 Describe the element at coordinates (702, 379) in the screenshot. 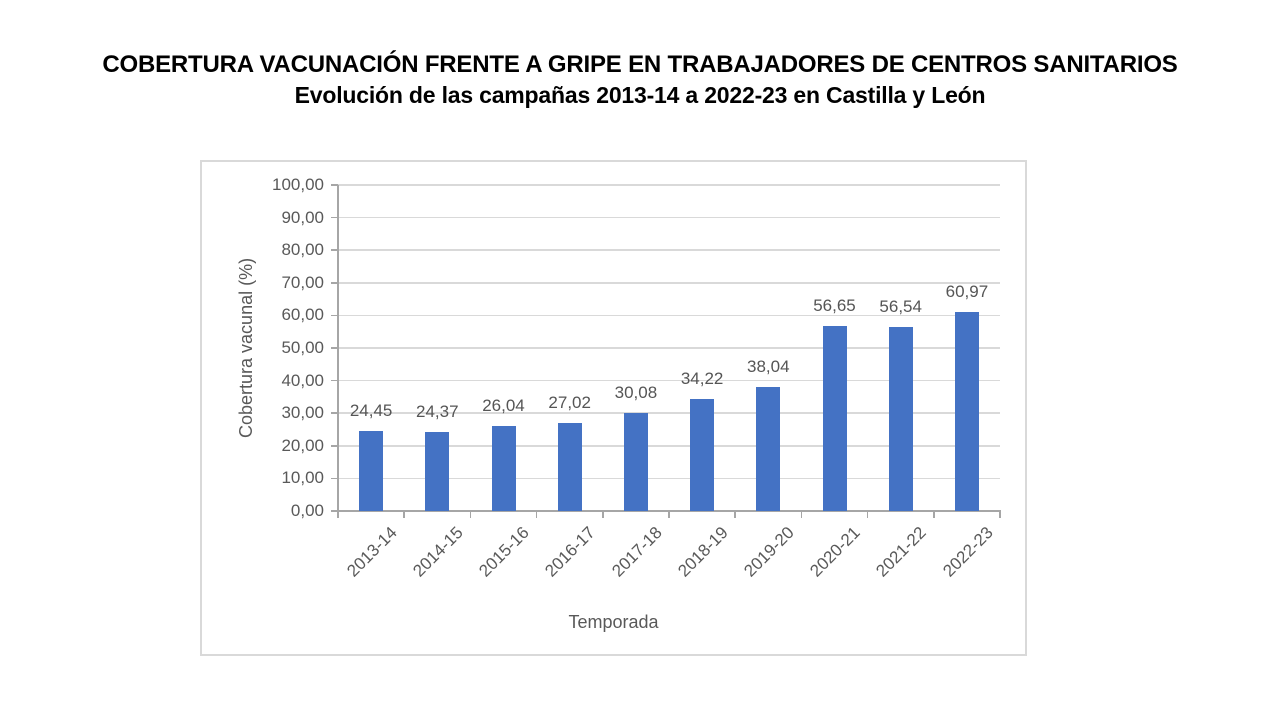

I see `bar-value-label: 34,22` at that location.